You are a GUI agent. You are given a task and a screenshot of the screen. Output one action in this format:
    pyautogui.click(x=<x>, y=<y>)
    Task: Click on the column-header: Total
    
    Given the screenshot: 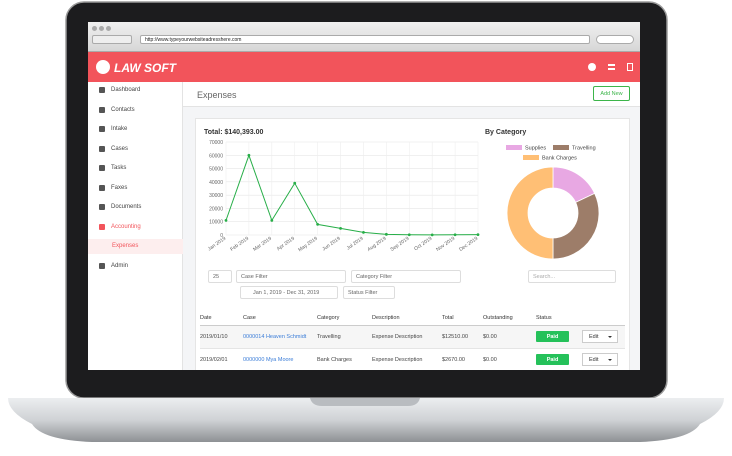 What is the action you would take?
    pyautogui.click(x=448, y=318)
    